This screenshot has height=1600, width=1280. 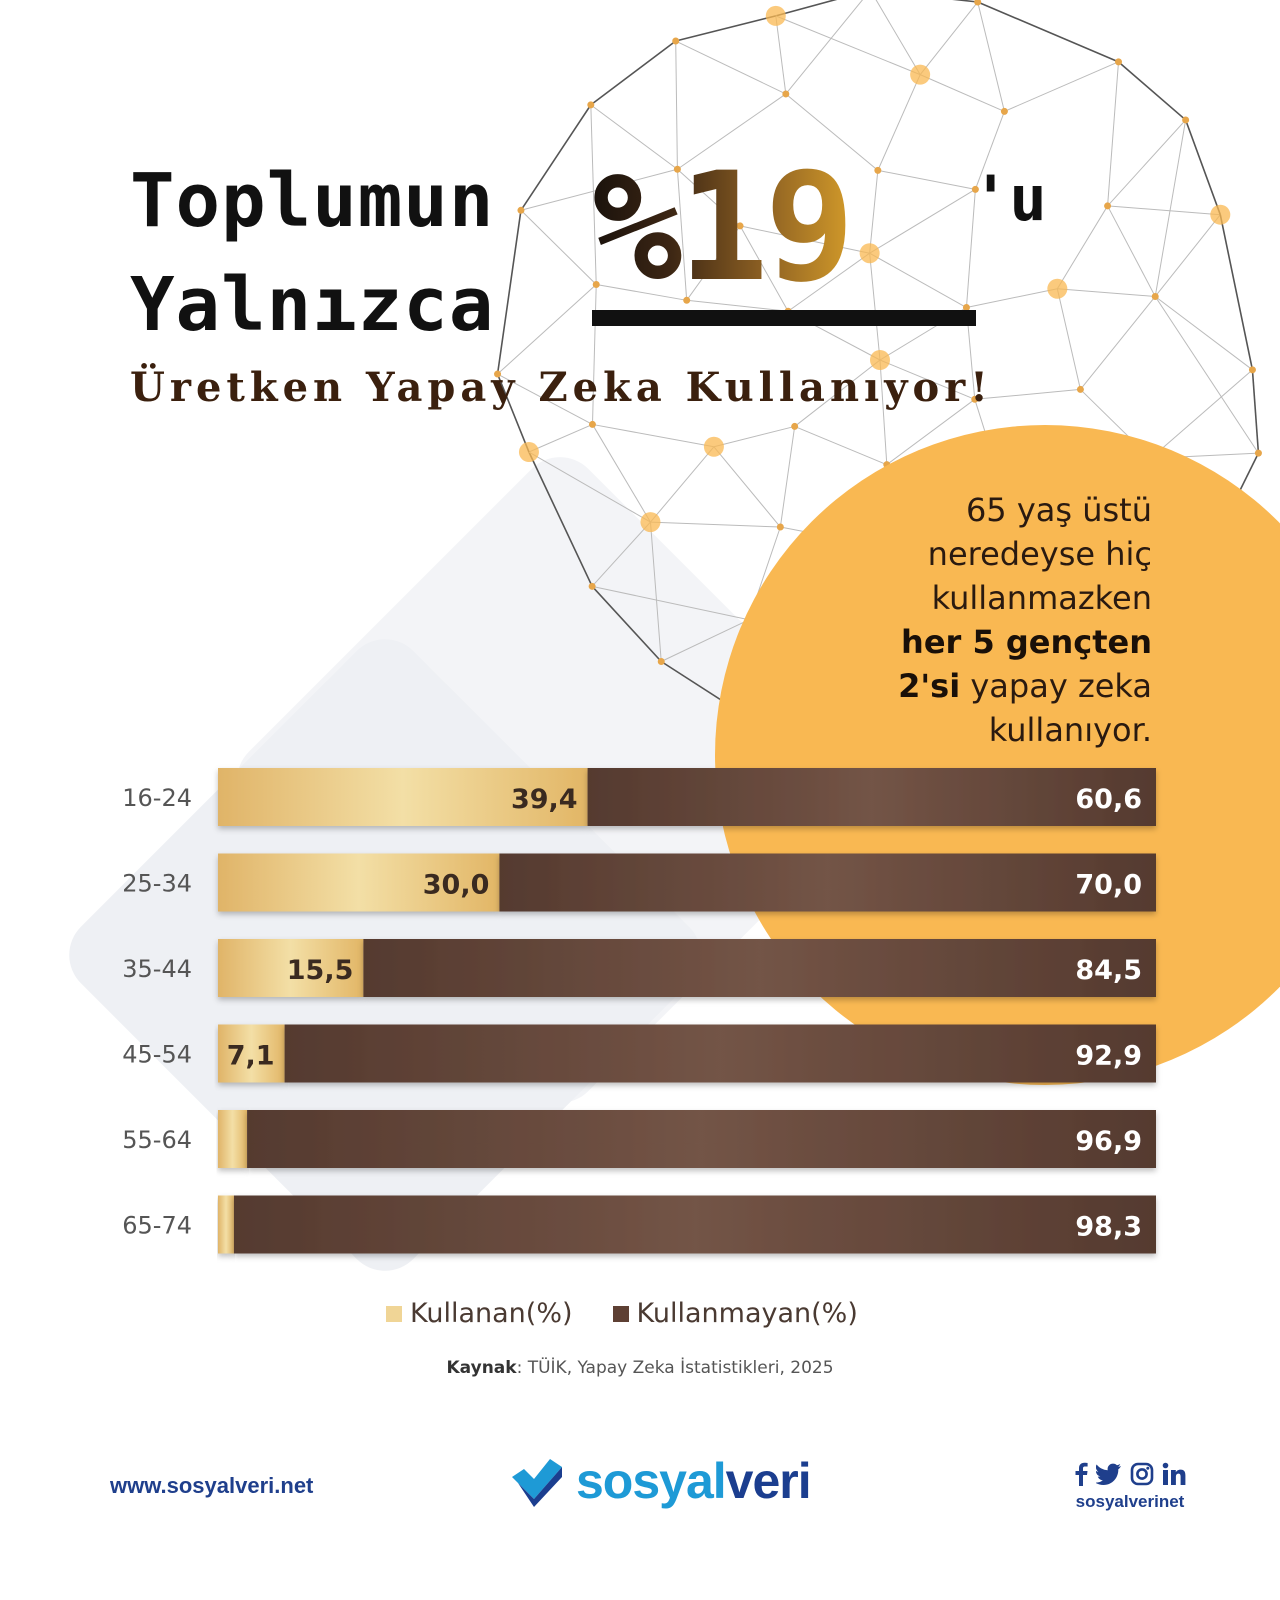 I want to click on data-label-not-using: 84,5, so click(x=1108, y=970).